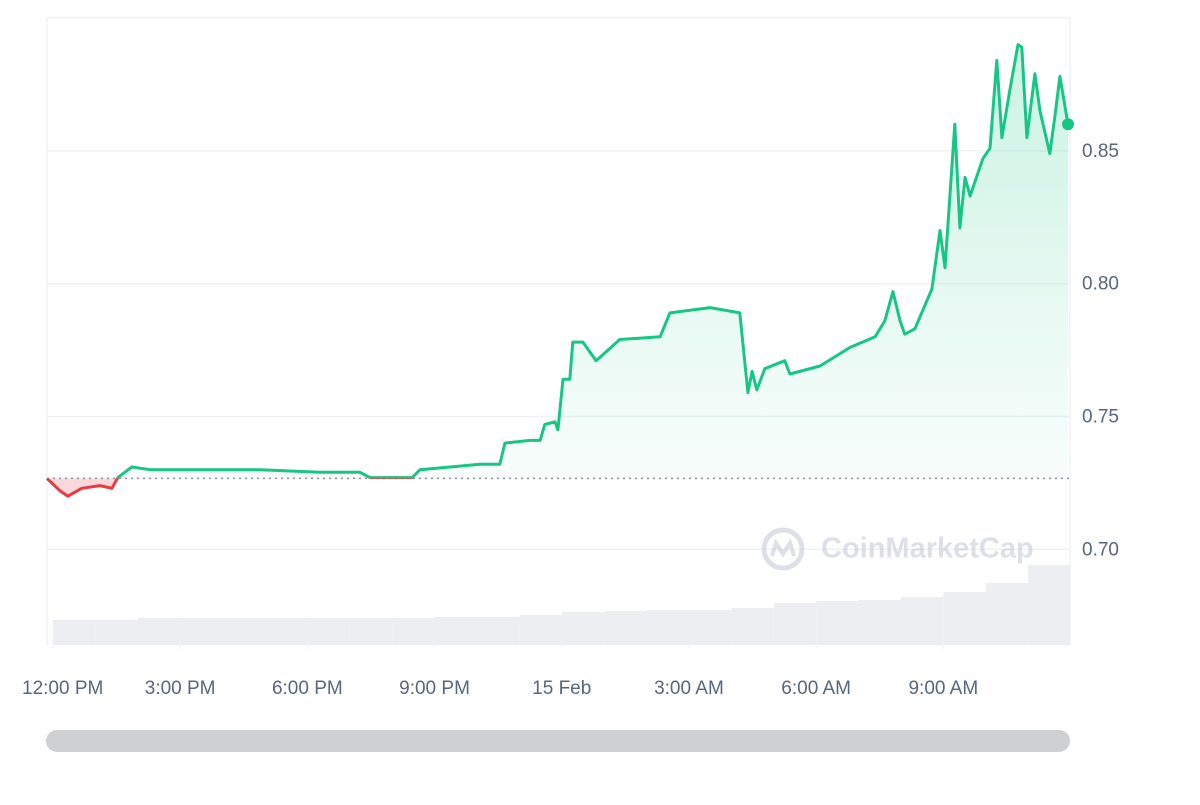 The image size is (1200, 805). I want to click on y-tick-label: 0.75, so click(1100, 417).